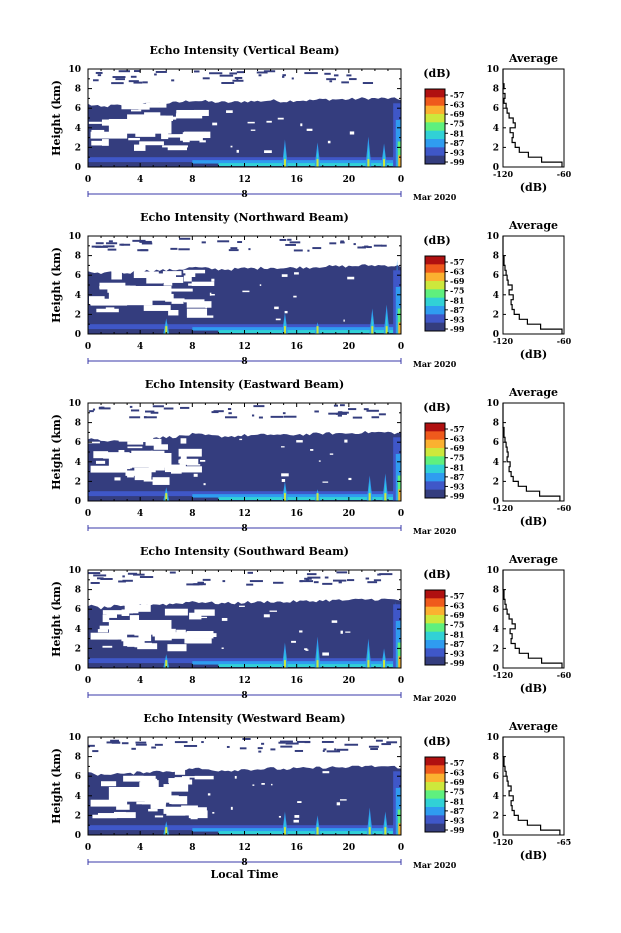 The height and width of the screenshot is (933, 621). Describe the element at coordinates (496, 758) in the screenshot. I see `average-y-tick-label: 8` at that location.